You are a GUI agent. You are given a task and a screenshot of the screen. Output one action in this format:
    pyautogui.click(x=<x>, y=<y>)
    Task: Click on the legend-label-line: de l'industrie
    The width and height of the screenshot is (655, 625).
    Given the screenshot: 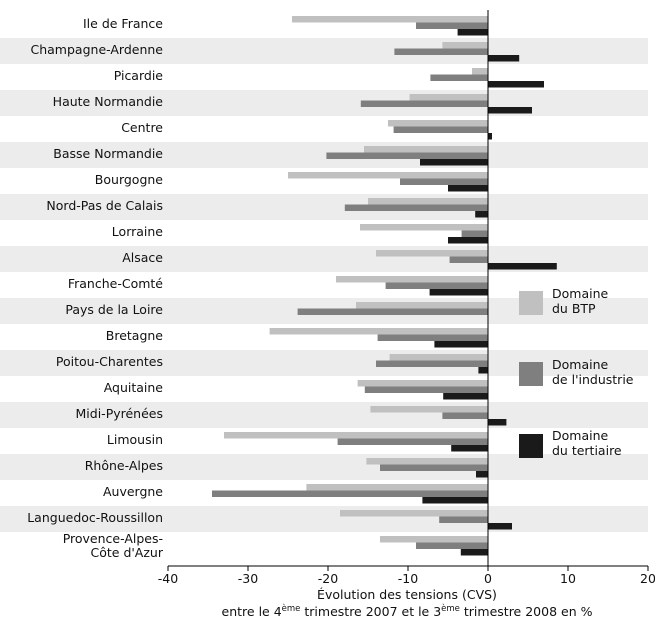 What is the action you would take?
    pyautogui.click(x=593, y=379)
    